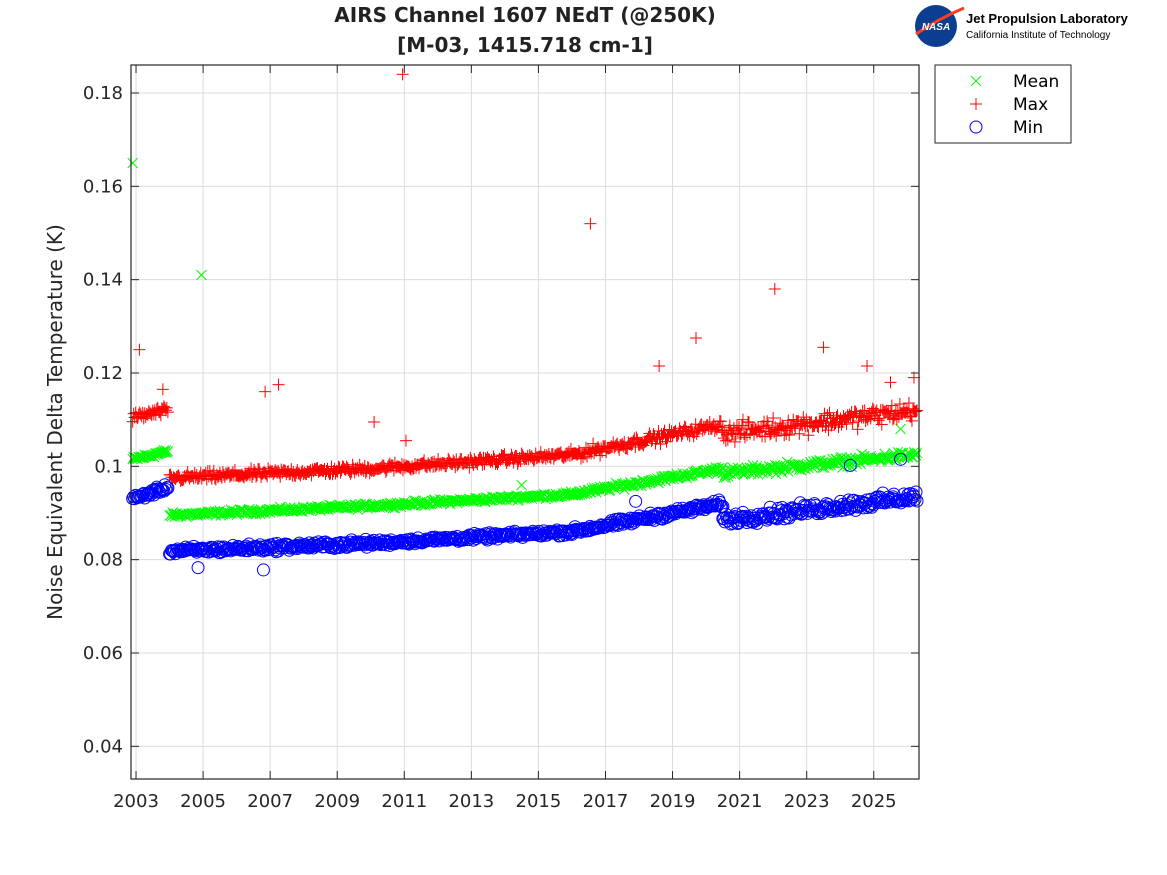  What do you see at coordinates (103, 653) in the screenshot?
I see `y-tick-label: 0.06` at bounding box center [103, 653].